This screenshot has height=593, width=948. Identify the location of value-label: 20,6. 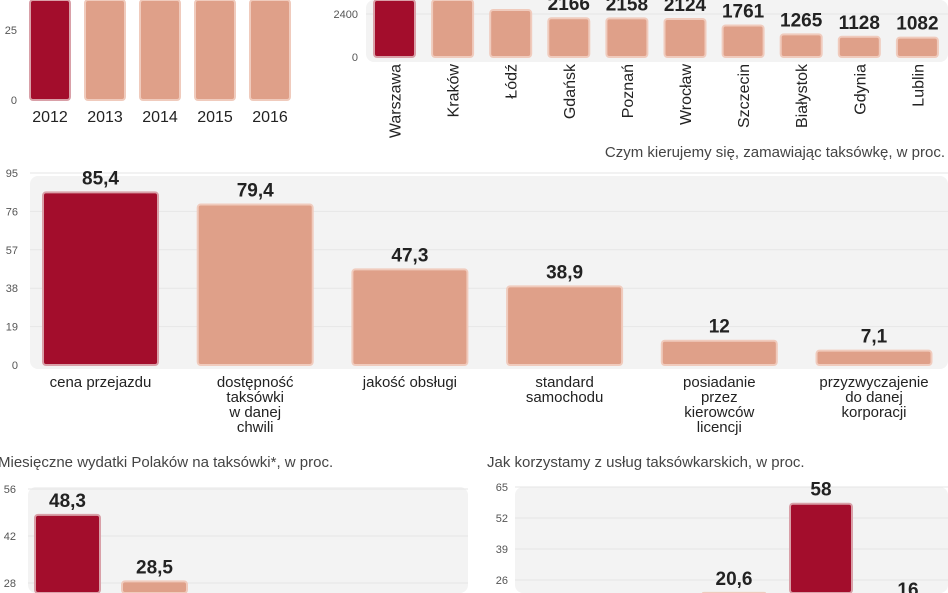
(734, 579).